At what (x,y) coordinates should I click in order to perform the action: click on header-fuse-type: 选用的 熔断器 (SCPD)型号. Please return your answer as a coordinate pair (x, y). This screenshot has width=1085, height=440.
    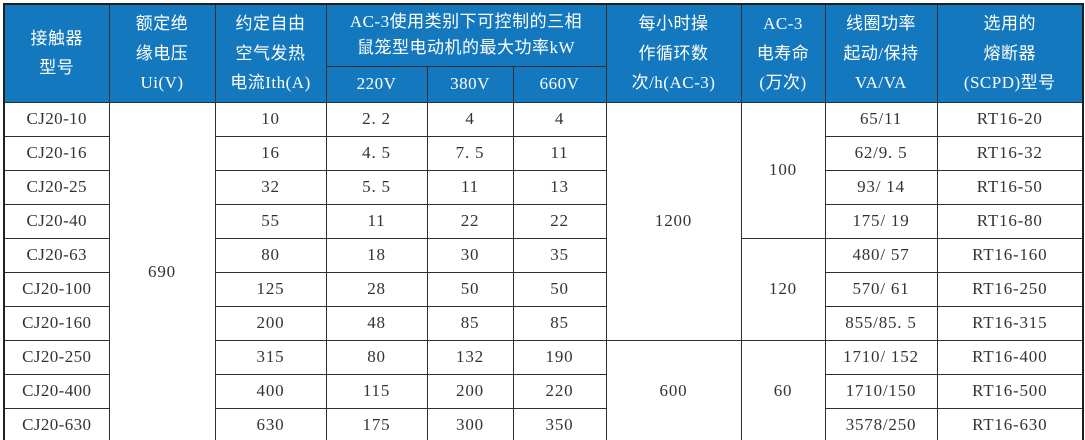
    Looking at the image, I should click on (1010, 53).